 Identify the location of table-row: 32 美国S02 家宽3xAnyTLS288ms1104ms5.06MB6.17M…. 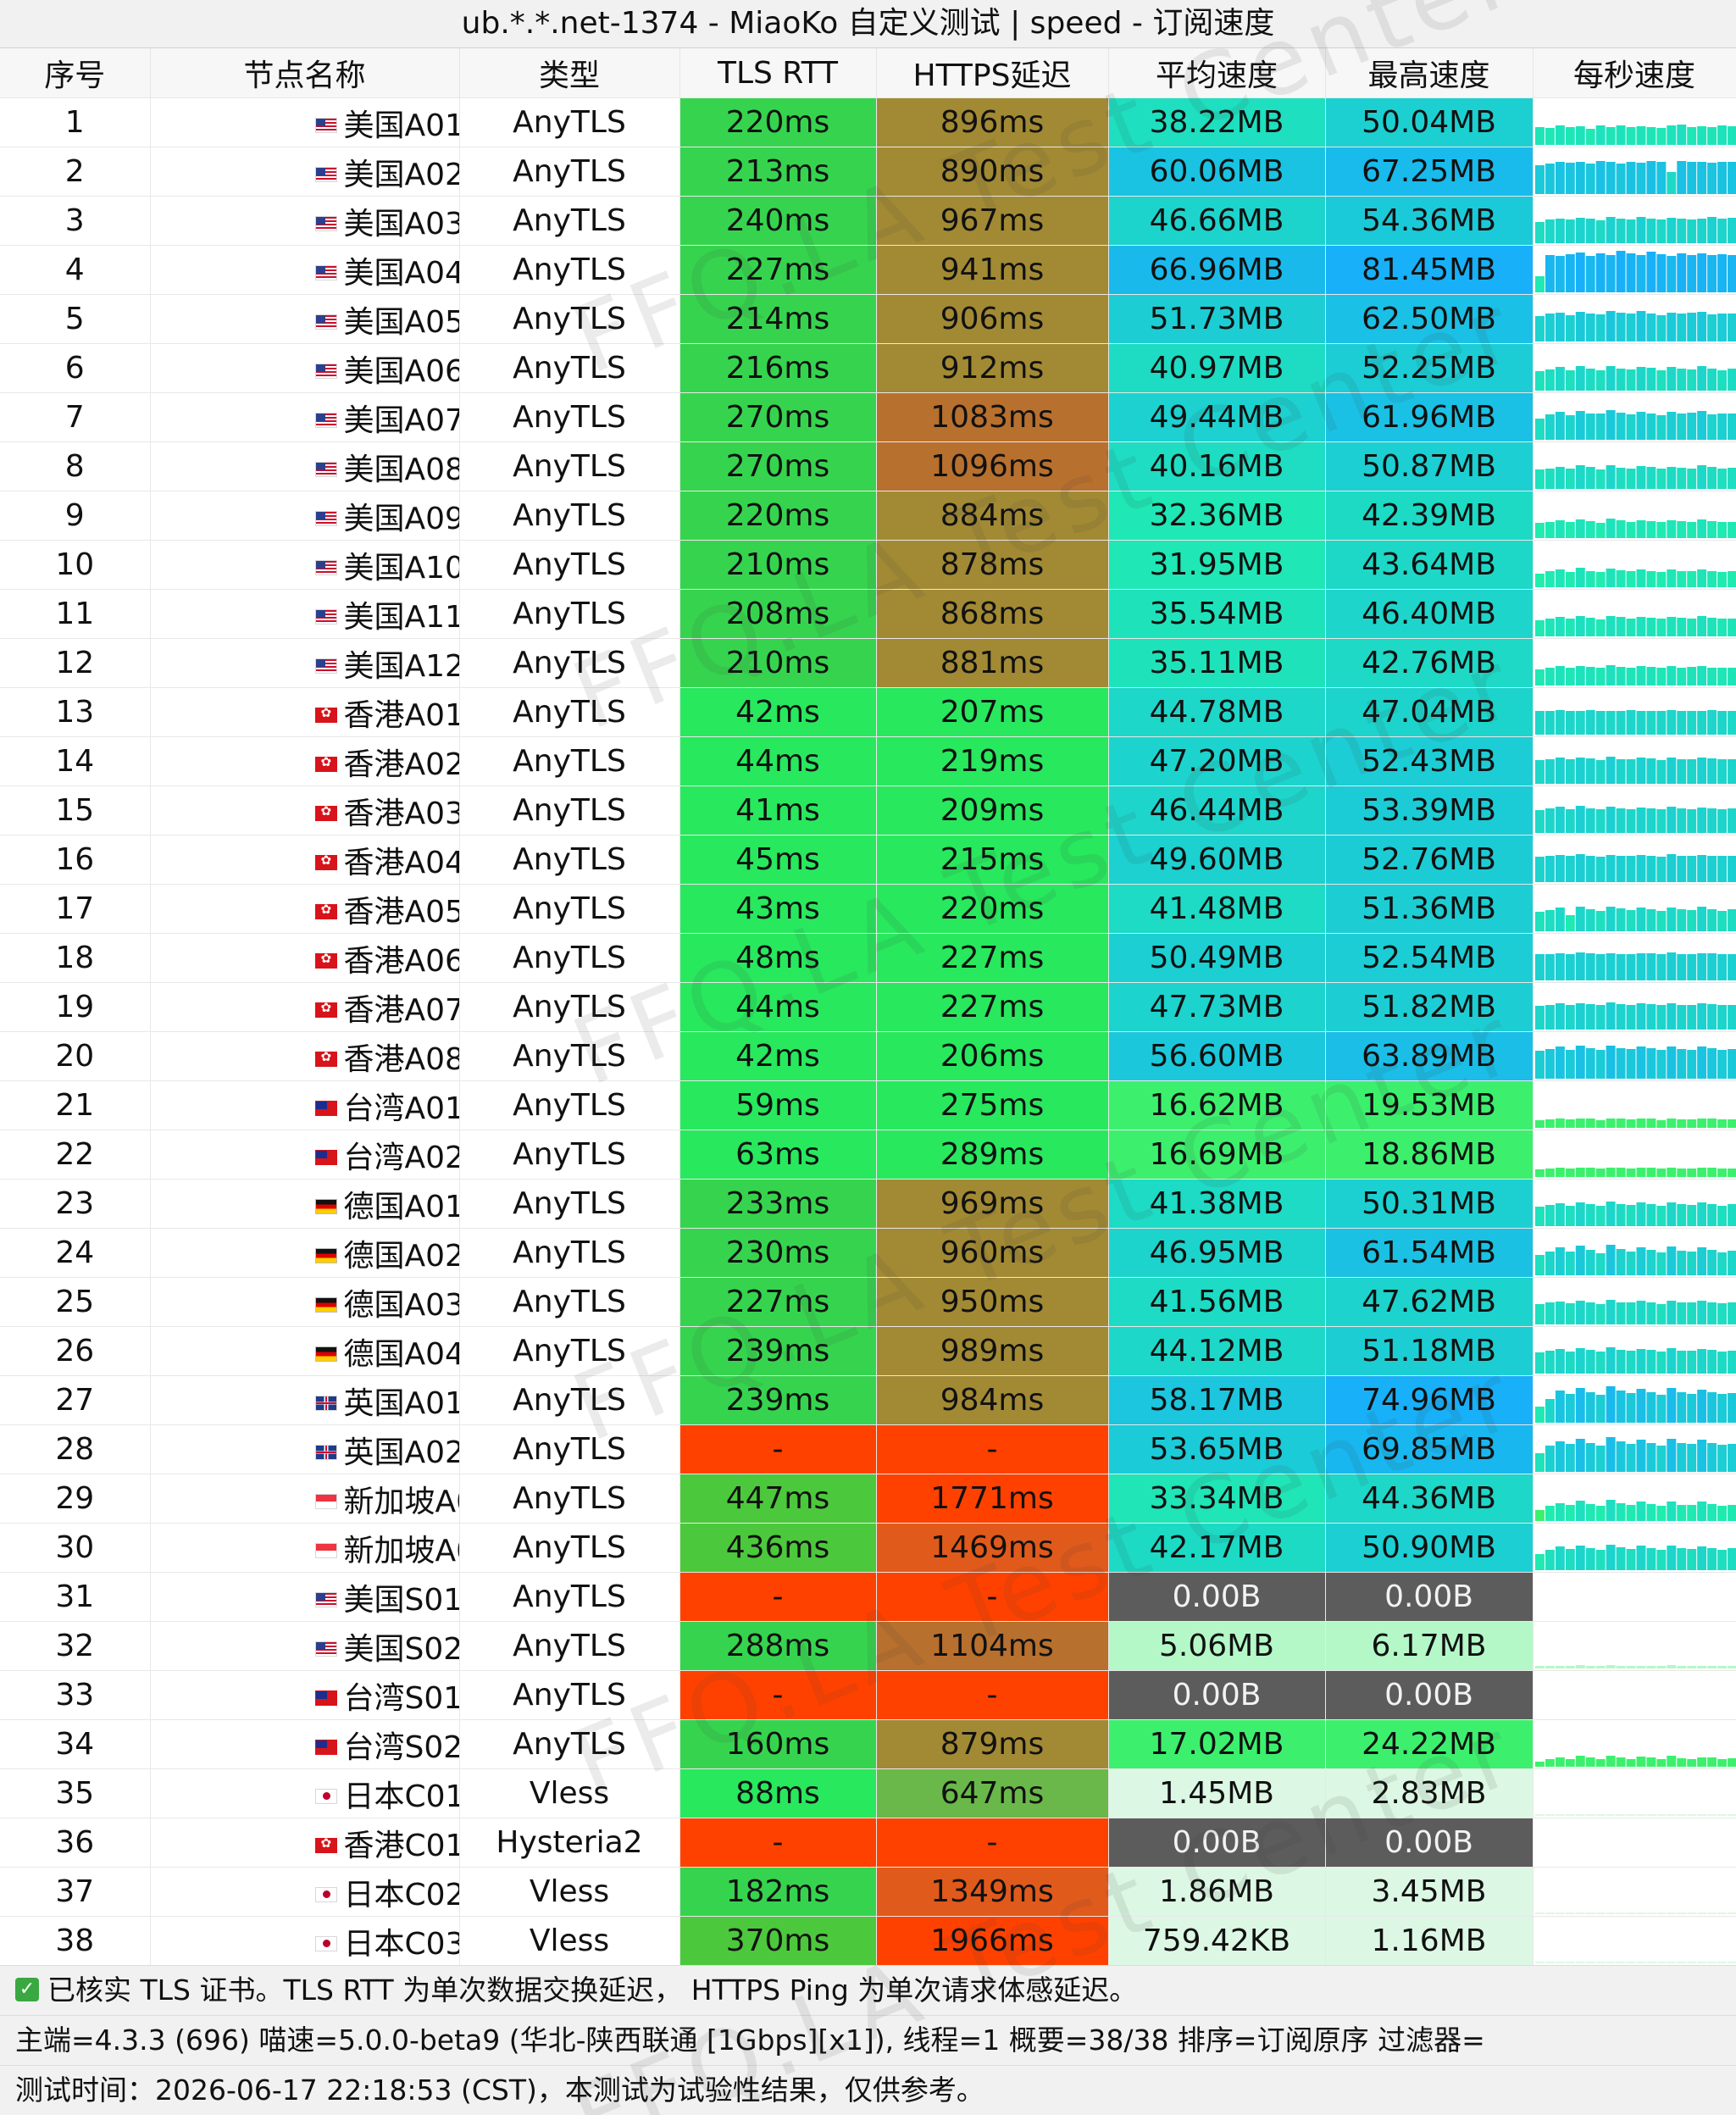
(868, 1646).